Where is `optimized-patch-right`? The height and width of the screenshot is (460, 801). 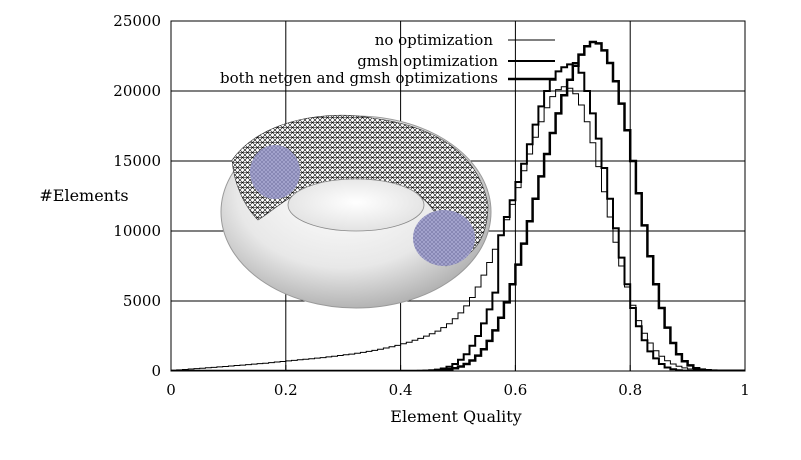 optimized-patch-right is located at coordinates (444, 238).